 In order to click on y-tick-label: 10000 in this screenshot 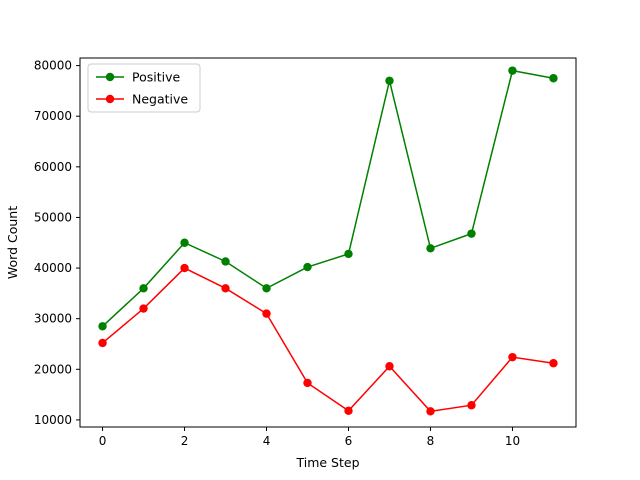, I will do `click(53, 420)`.